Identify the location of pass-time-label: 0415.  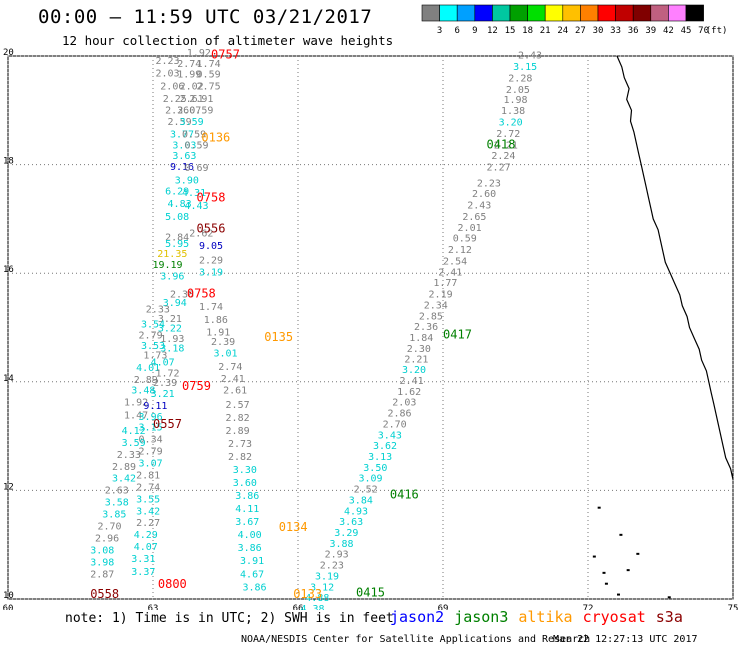
(370, 592).